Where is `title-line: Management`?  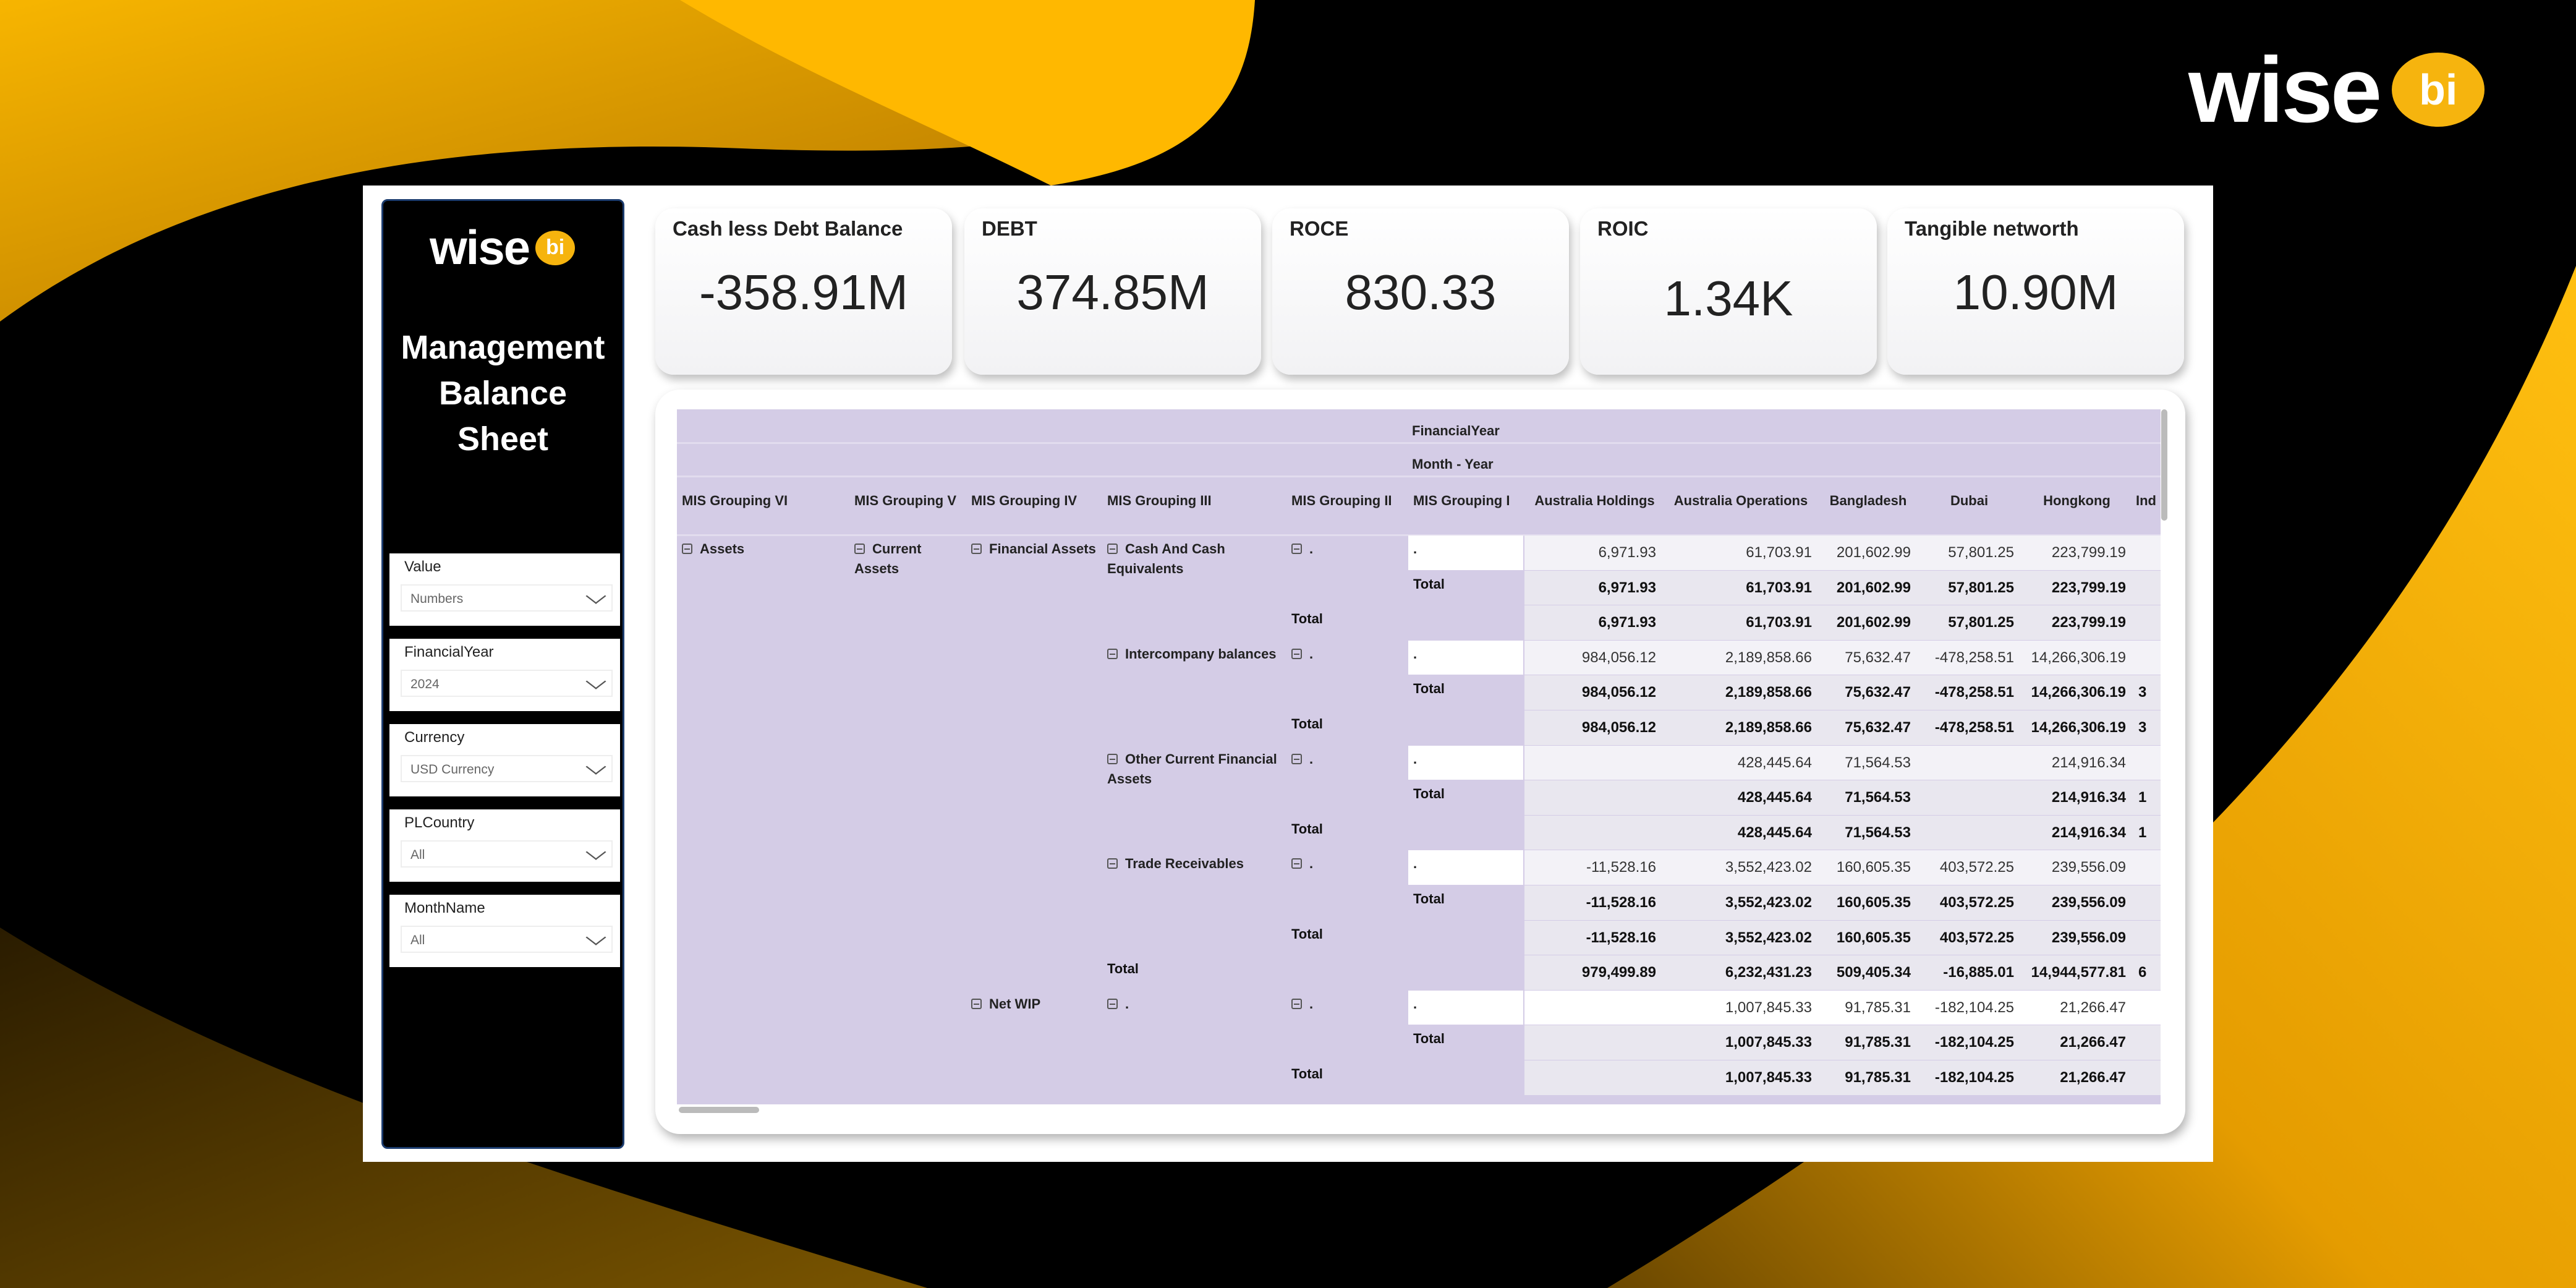 title-line: Management is located at coordinates (503, 347).